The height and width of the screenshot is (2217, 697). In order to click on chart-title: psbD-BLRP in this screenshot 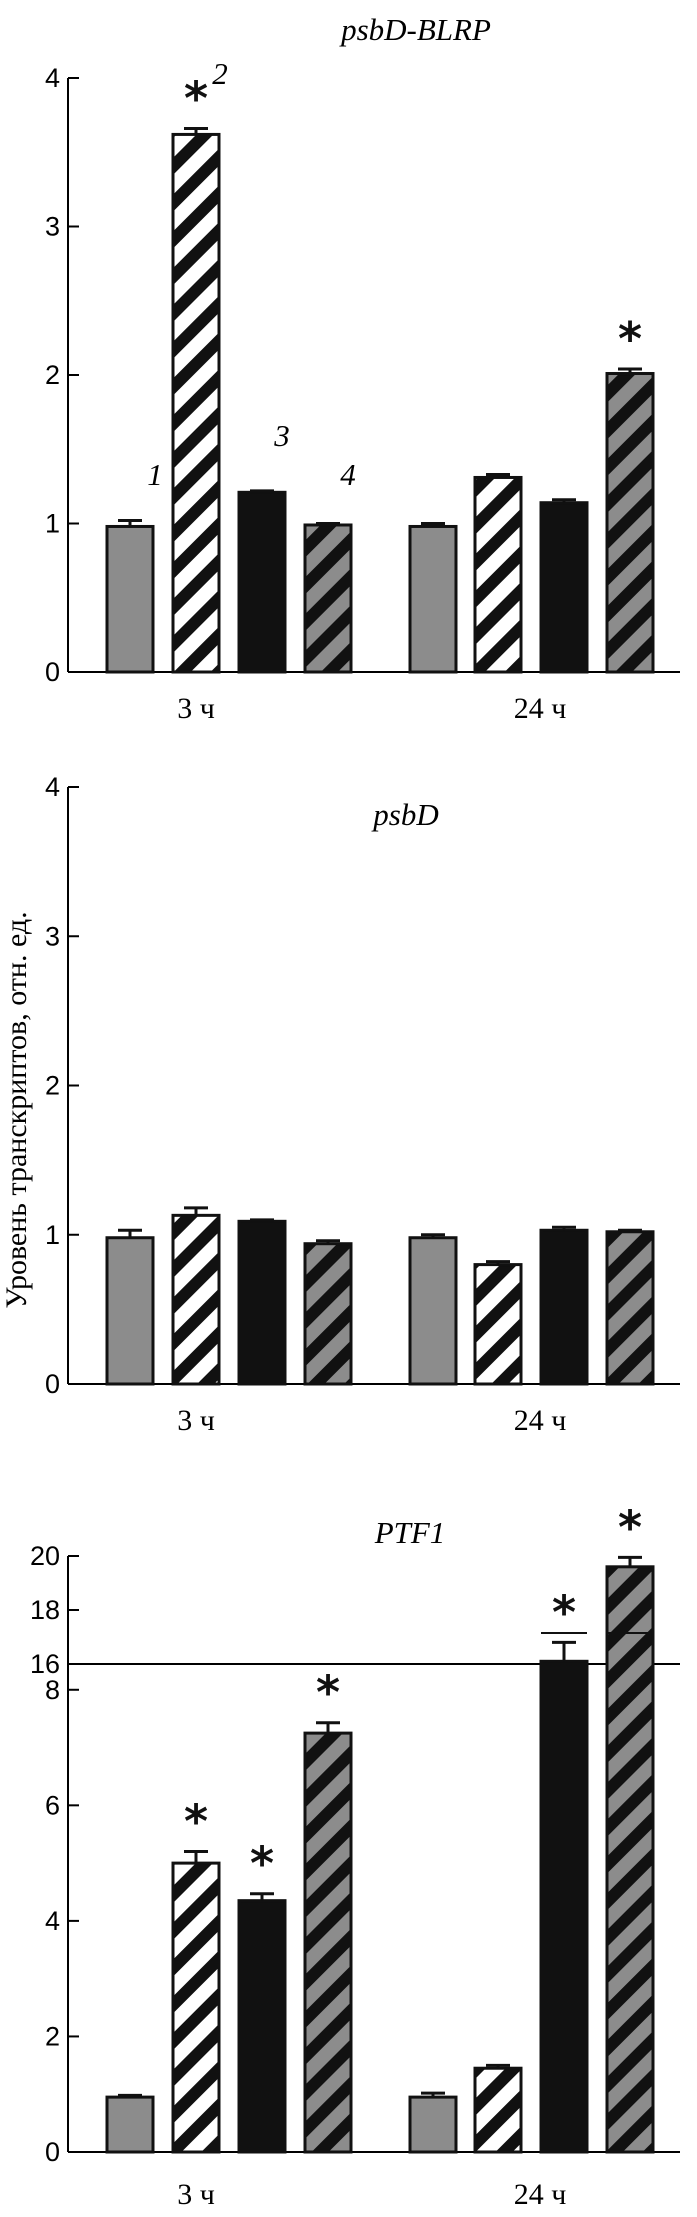, I will do `click(415, 29)`.